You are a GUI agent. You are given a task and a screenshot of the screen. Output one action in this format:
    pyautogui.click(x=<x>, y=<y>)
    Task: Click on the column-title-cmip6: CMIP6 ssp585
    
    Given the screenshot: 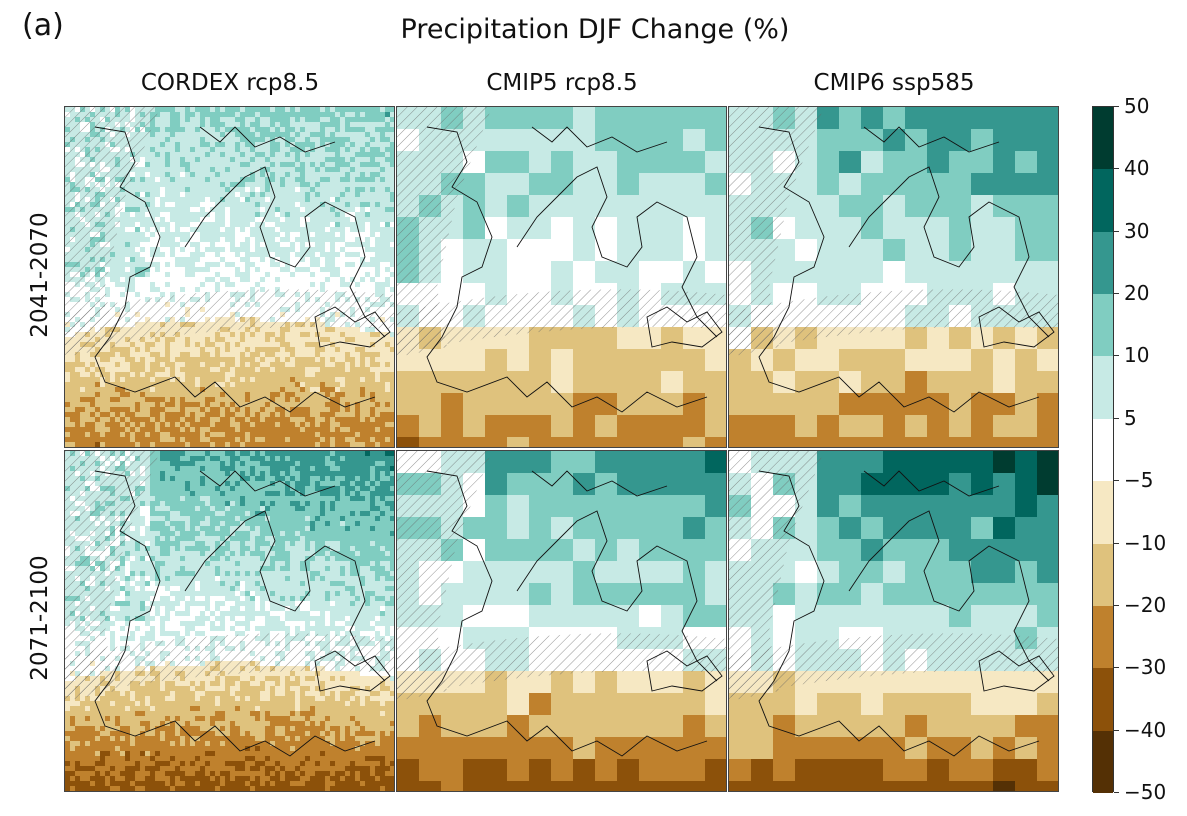 What is the action you would take?
    pyautogui.click(x=894, y=83)
    